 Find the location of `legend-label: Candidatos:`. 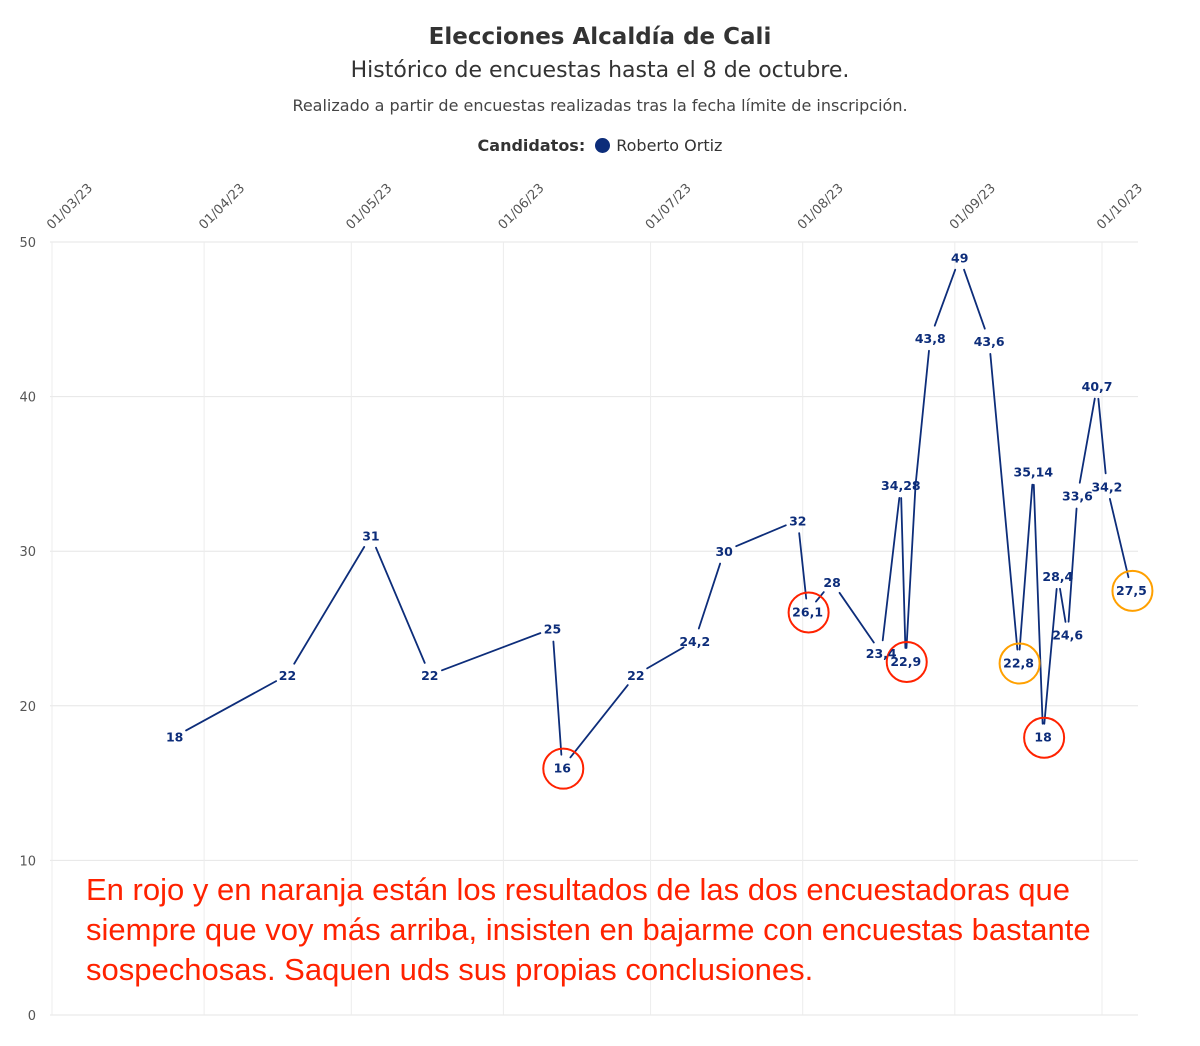

legend-label: Candidatos: is located at coordinates (531, 145).